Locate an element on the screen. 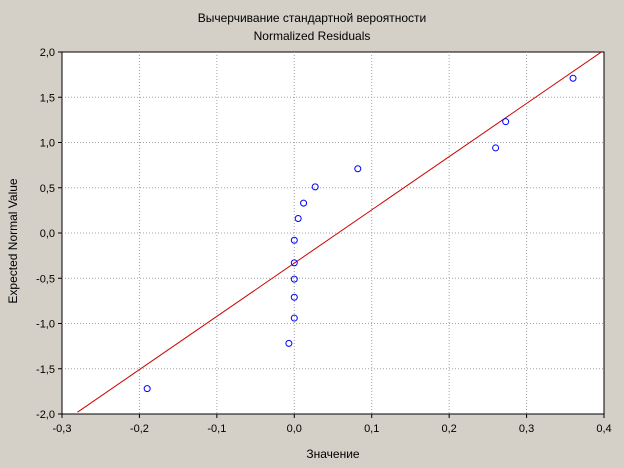  y-axis-ticks: -2,0 -1,5 -1,0 -0,5 0,0 0,5 1,0 1,5 2,0 is located at coordinates (49, 234).